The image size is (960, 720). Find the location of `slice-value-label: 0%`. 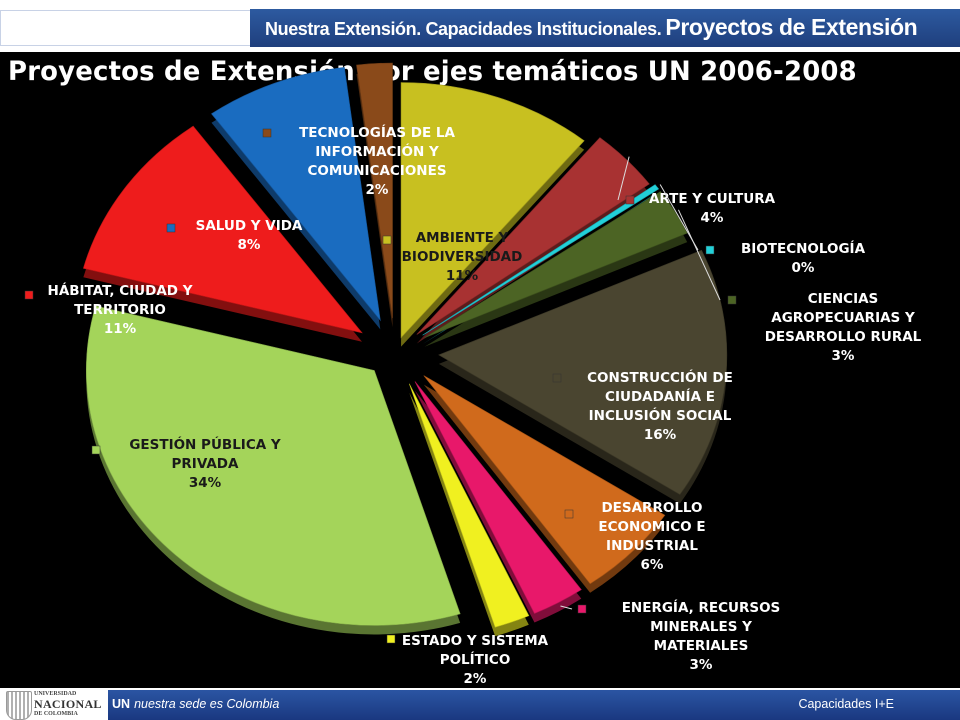

slice-value-label: 0% is located at coordinates (803, 268).